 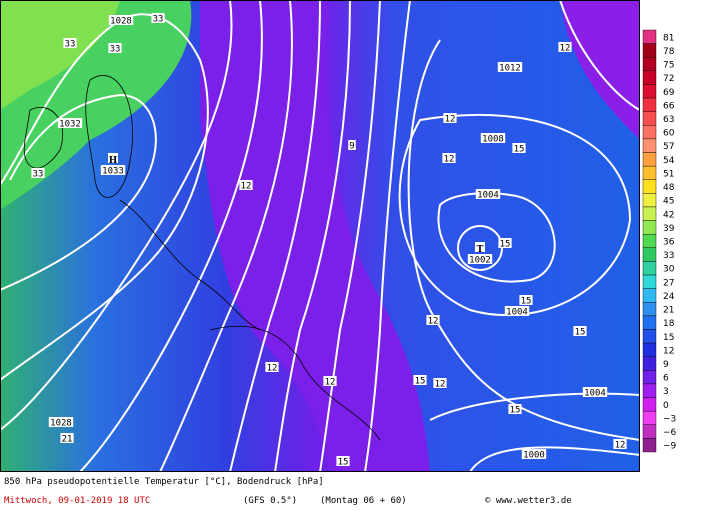 What do you see at coordinates (668, 311) in the screenshot?
I see `colorbar-label: 21` at bounding box center [668, 311].